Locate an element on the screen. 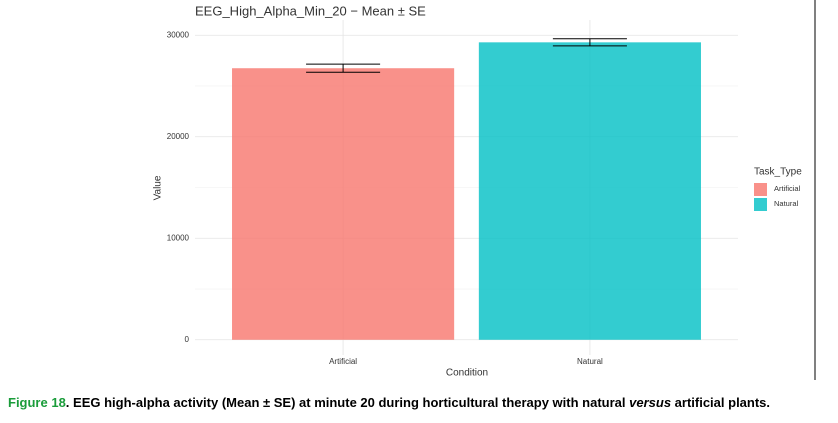 Image resolution: width=838 pixels, height=423 pixels. caption-emphasis: versus is located at coordinates (650, 402).